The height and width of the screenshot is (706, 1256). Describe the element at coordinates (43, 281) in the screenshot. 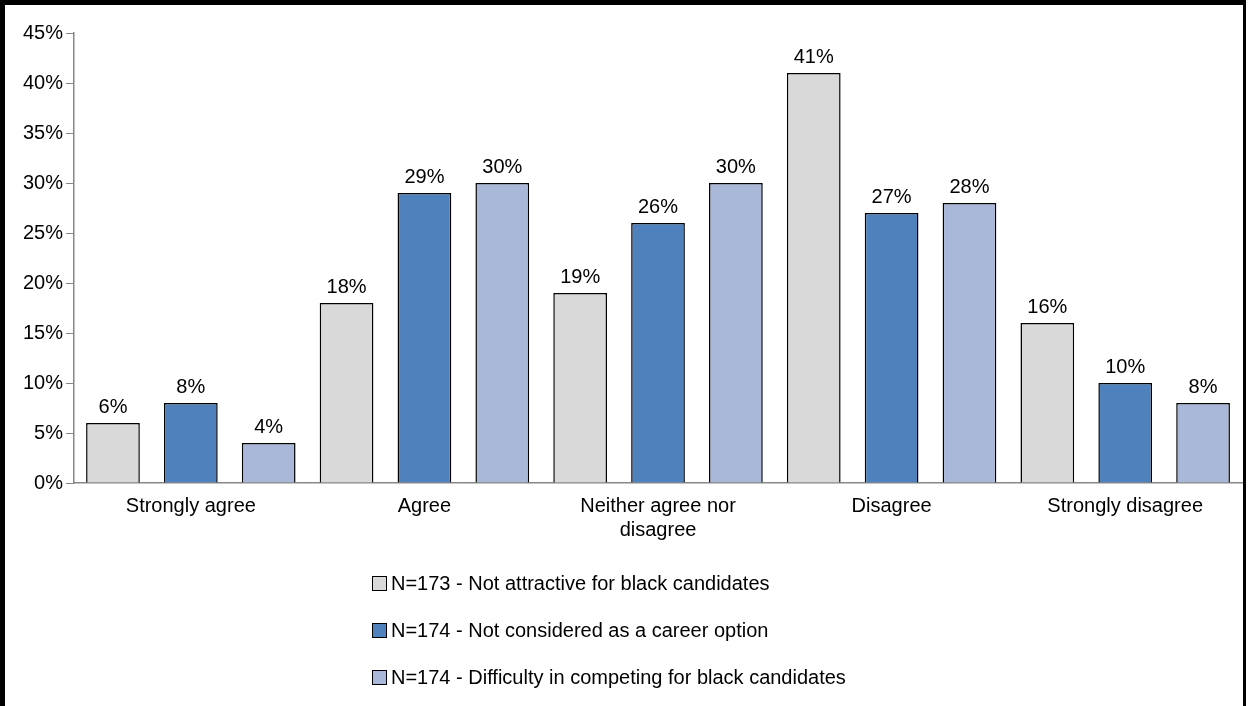

I see `y-tick-label: 20%` at that location.